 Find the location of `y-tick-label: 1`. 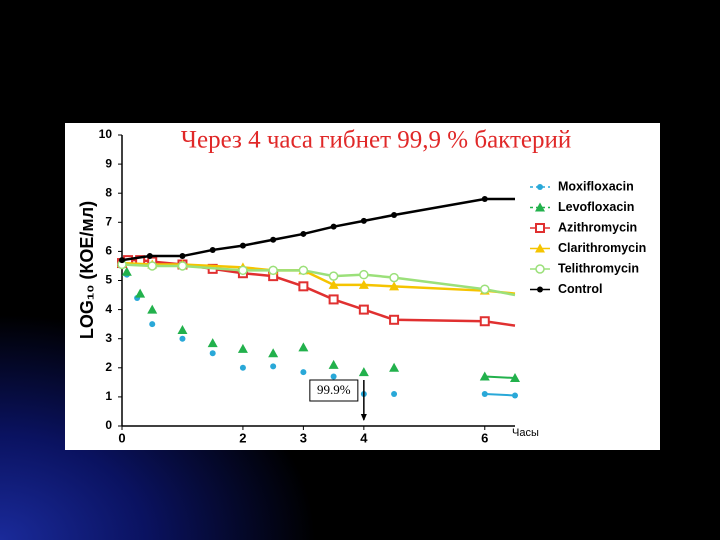

y-tick-label: 1 is located at coordinates (108, 396).